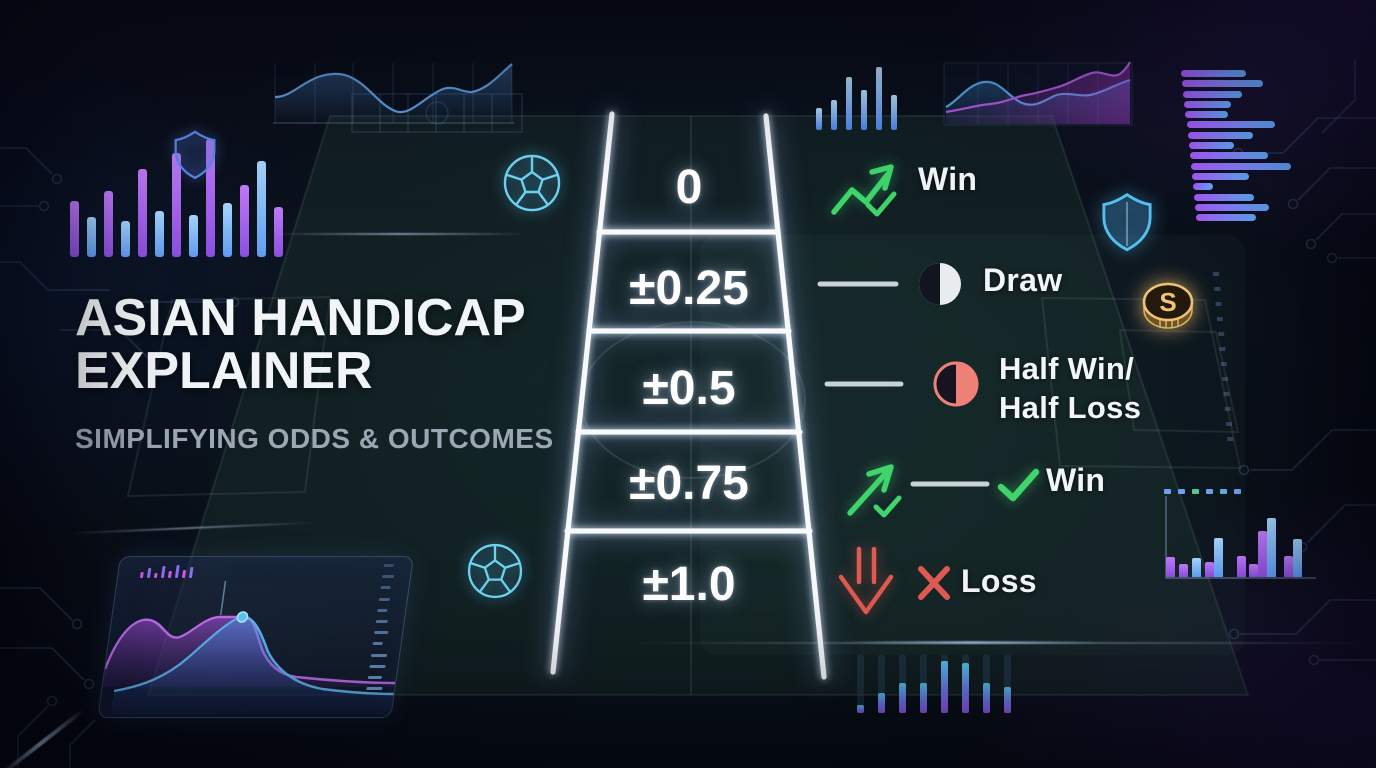 Image resolution: width=1376 pixels, height=768 pixels. What do you see at coordinates (689, 388) in the screenshot?
I see `ladder-value-2: ±0.5` at bounding box center [689, 388].